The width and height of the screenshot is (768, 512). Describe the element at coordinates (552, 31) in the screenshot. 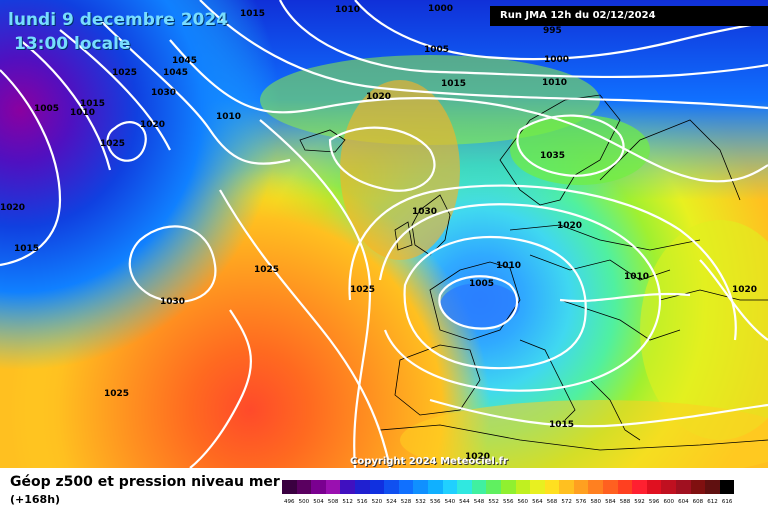

I see `pressure-label: 995` at that location.